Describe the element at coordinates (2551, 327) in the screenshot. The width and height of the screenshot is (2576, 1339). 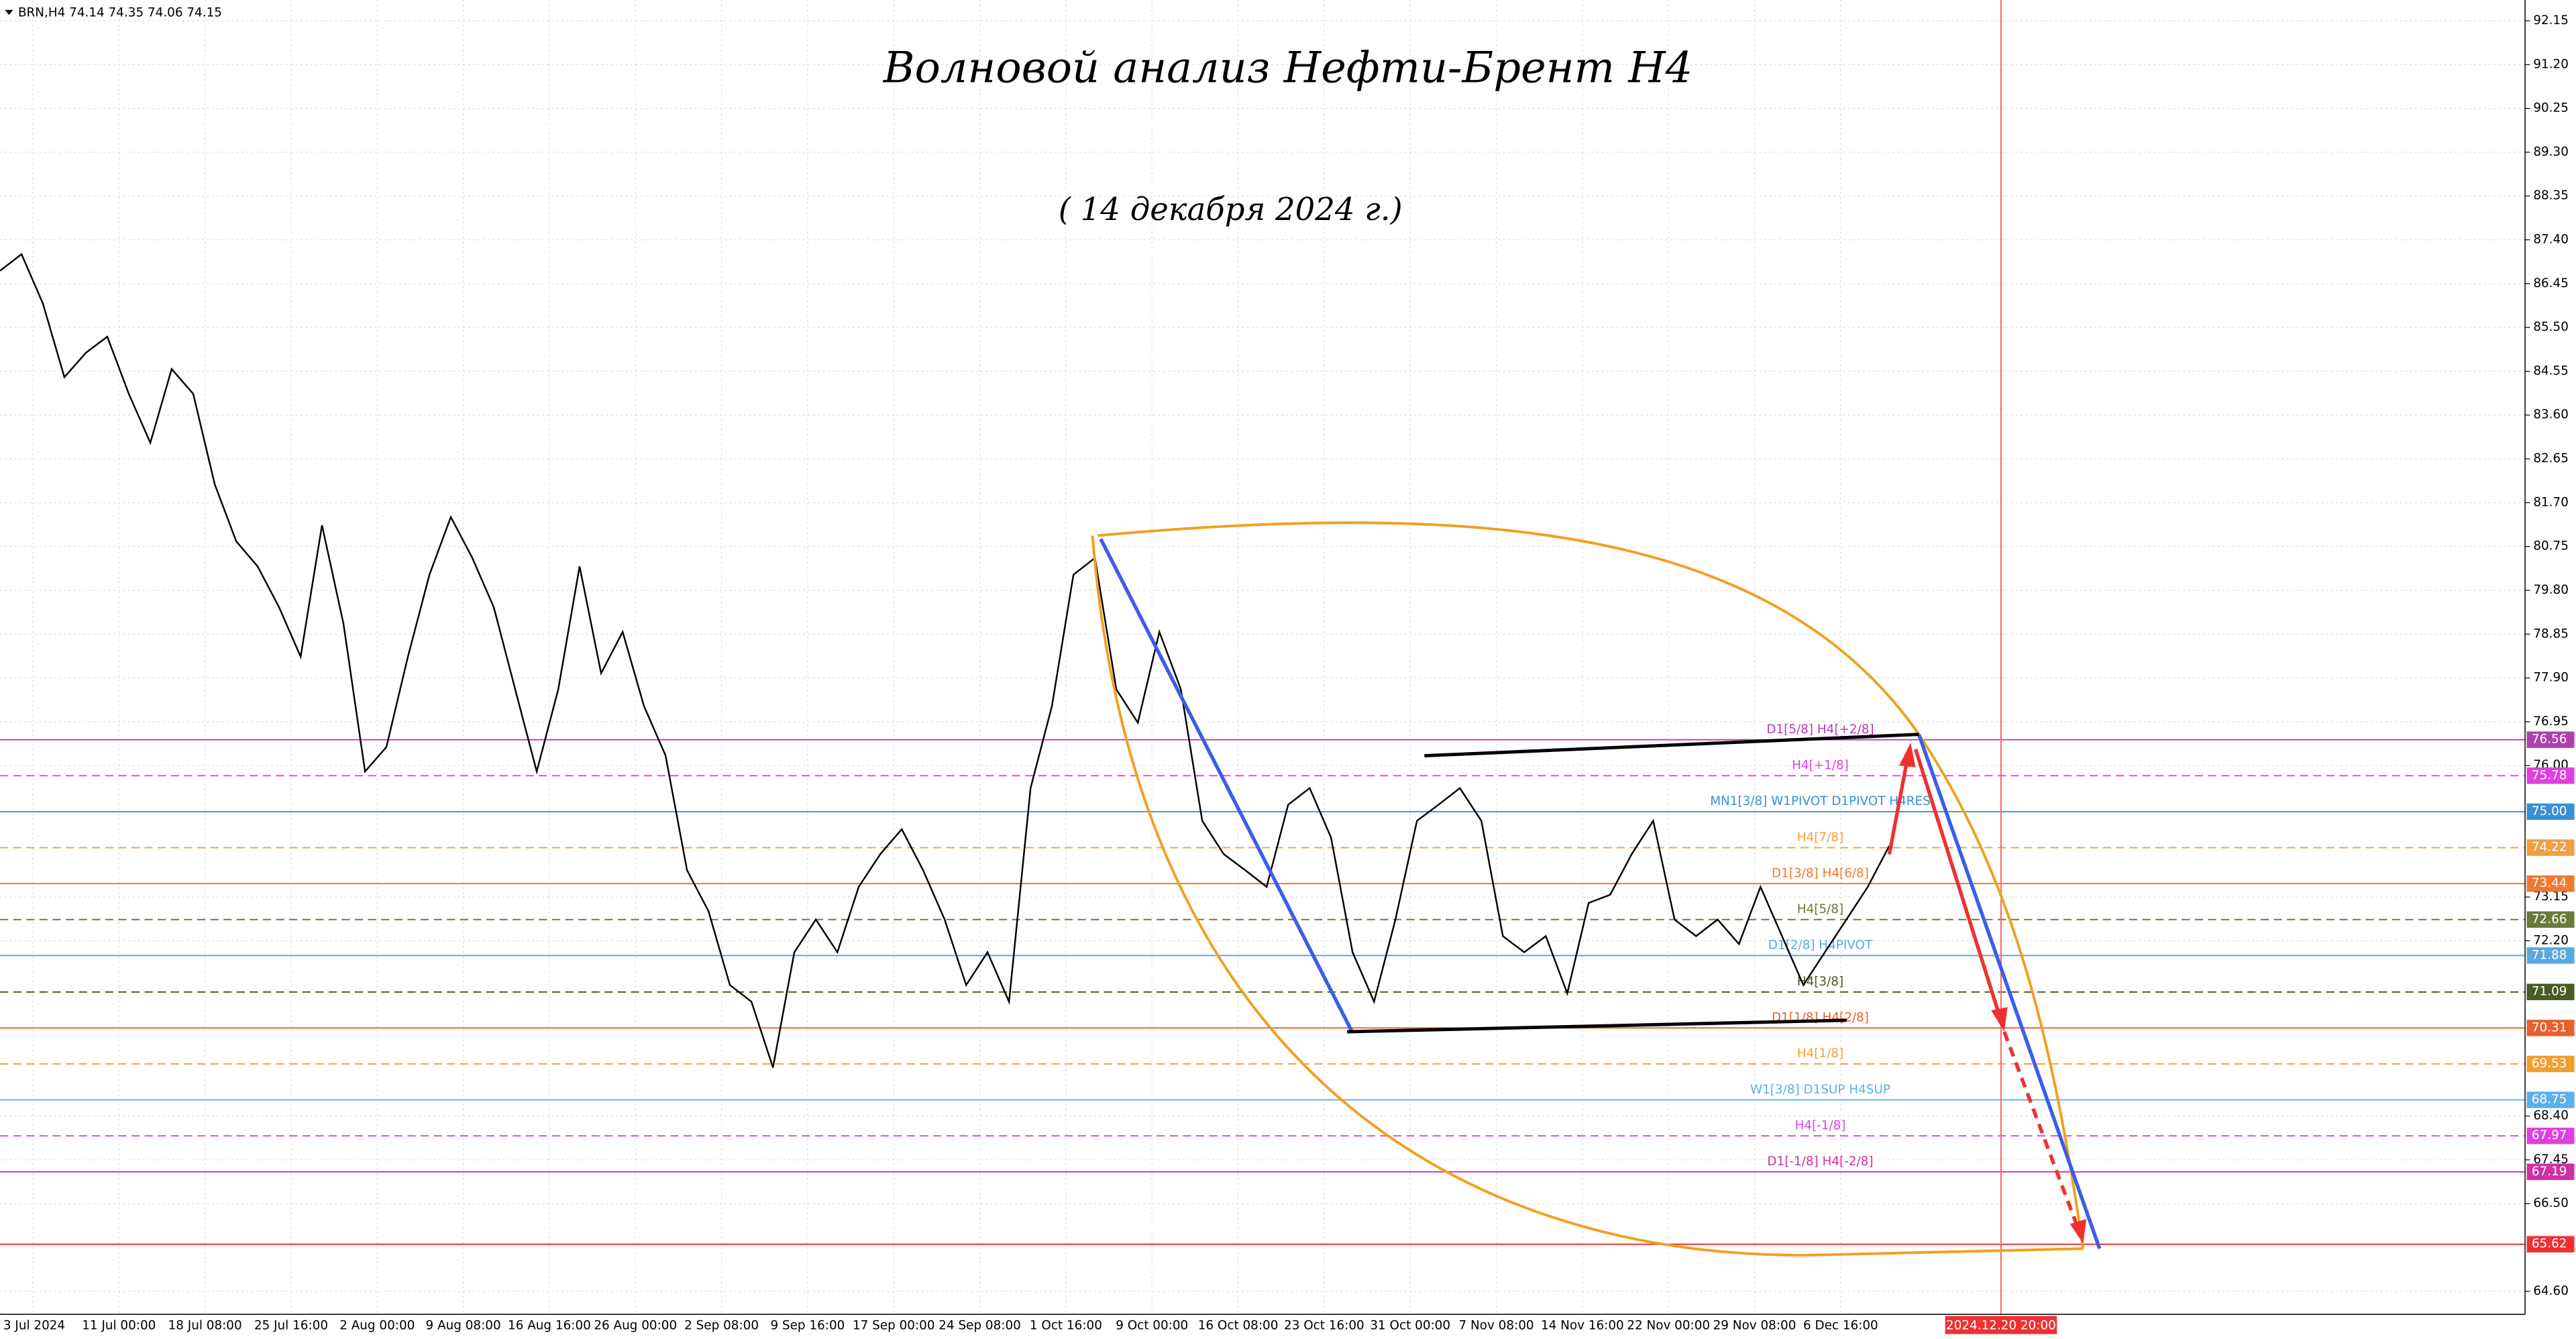
I see `y-tick-label: 85.50` at that location.